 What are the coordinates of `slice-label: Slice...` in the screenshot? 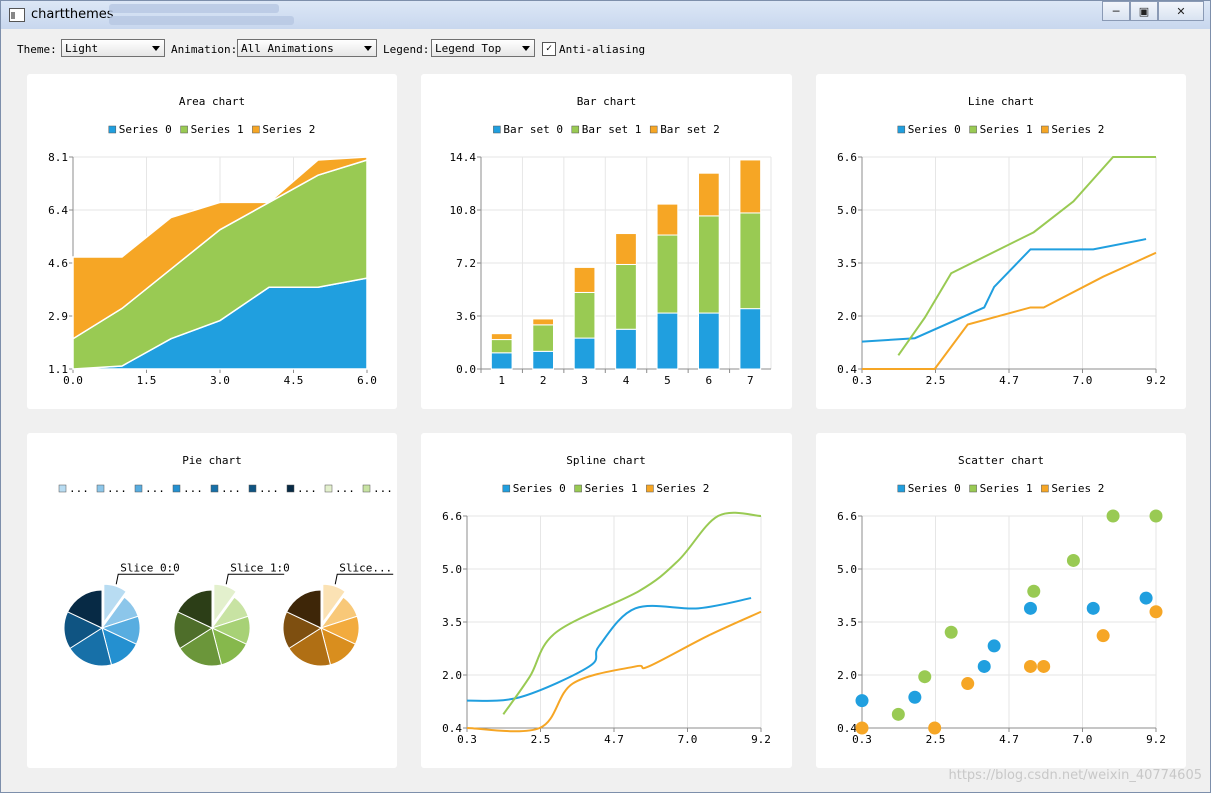 It's located at (365, 567).